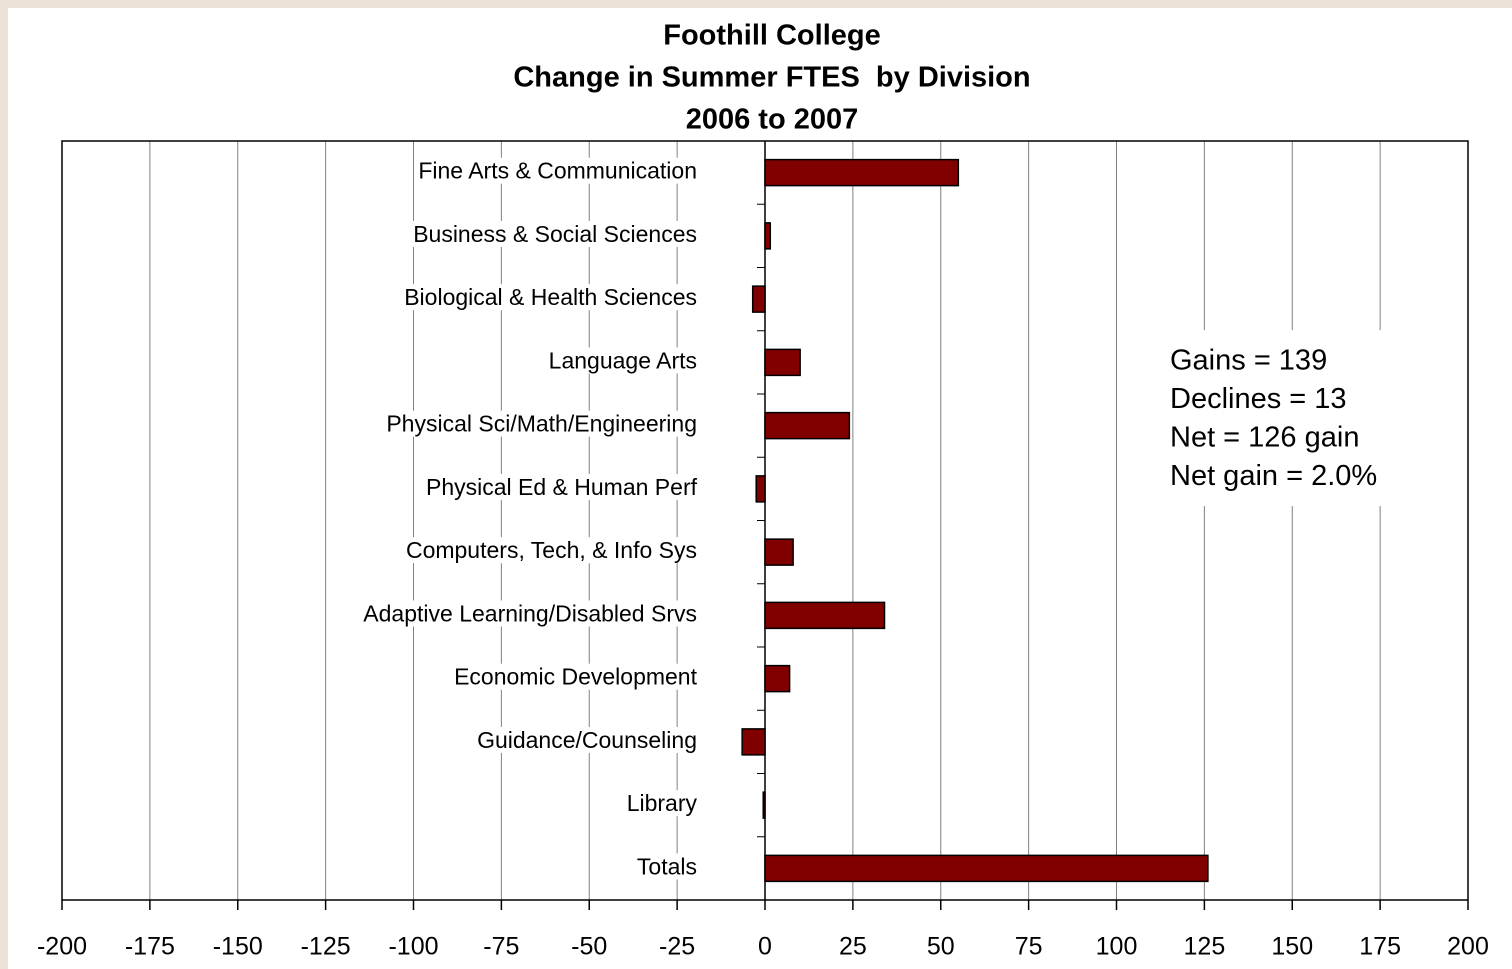 The height and width of the screenshot is (969, 1512). I want to click on x-tick-label: 0, so click(765, 947).